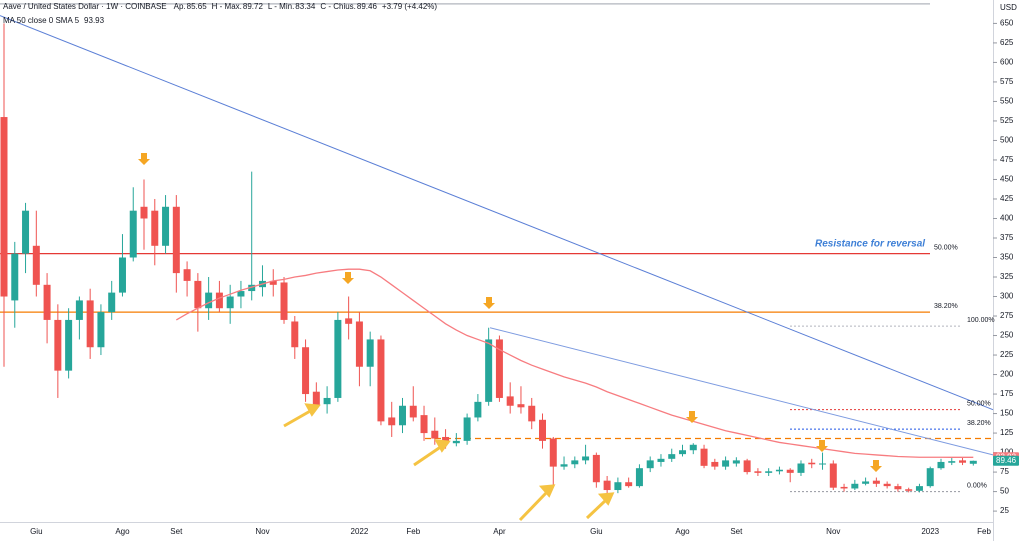  What do you see at coordinates (1007, 452) in the screenshot?
I see `y-tick-label: 100` at bounding box center [1007, 452].